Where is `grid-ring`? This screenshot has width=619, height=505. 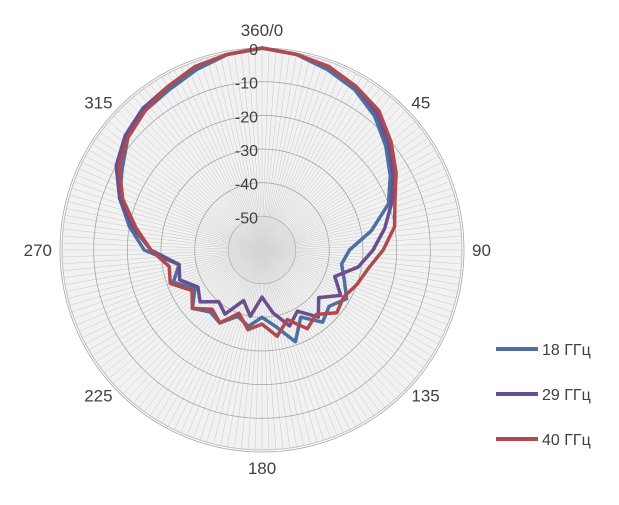
grid-ring is located at coordinates (262, 250).